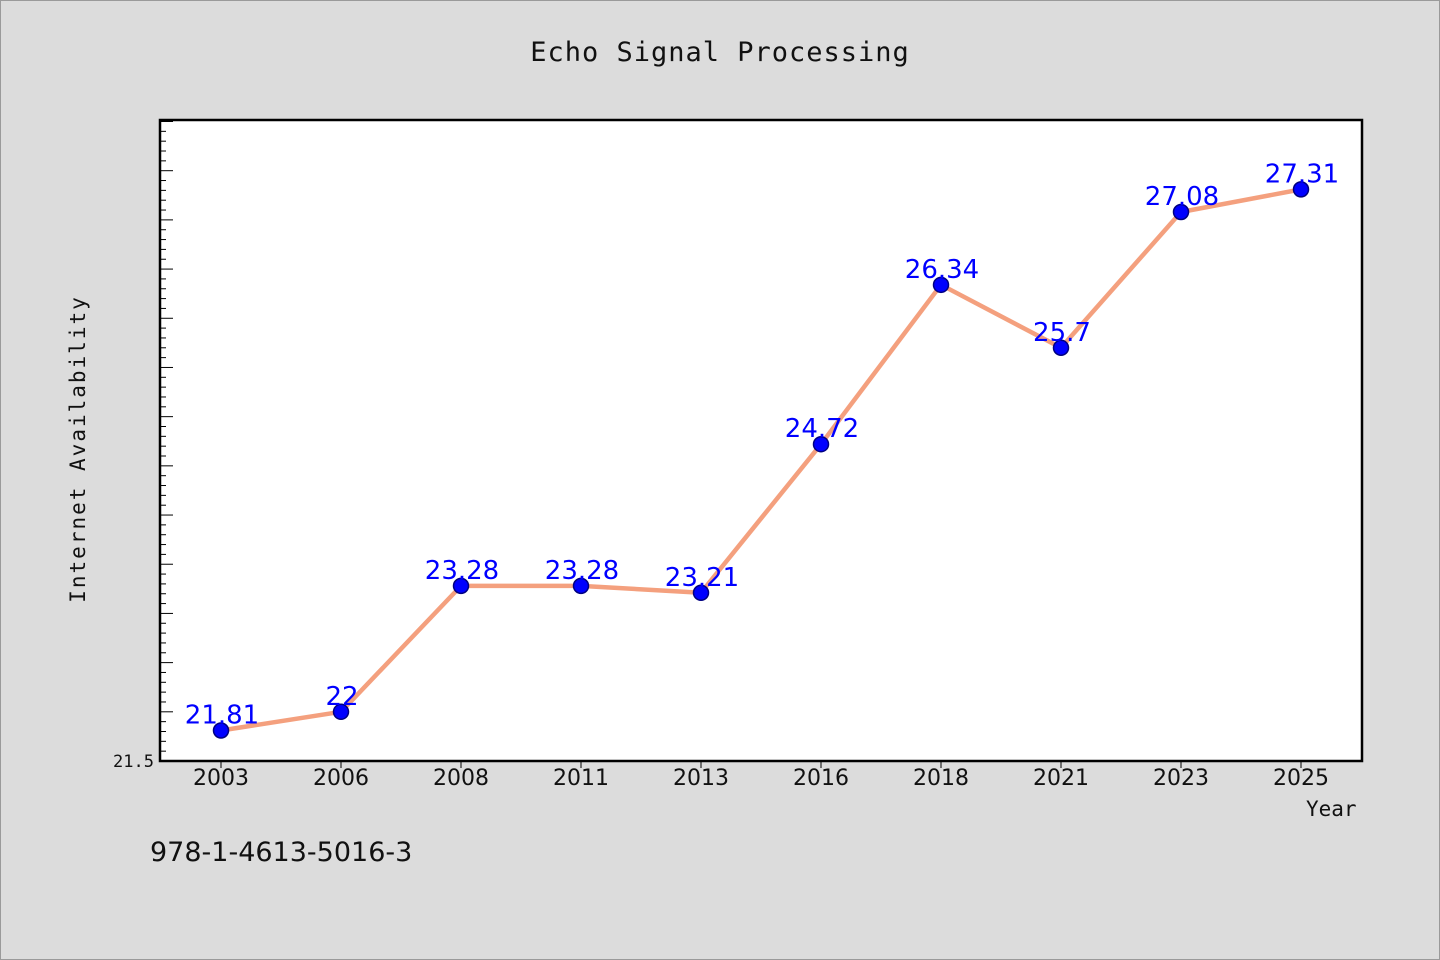  What do you see at coordinates (1062, 333) in the screenshot?
I see `data-label: 25.7` at bounding box center [1062, 333].